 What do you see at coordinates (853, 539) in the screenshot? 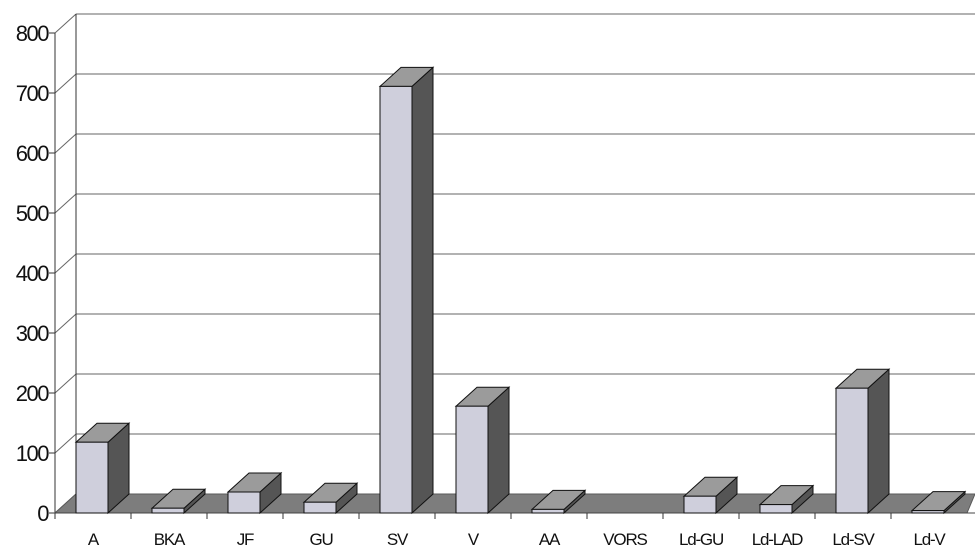
I see `x-tick-label: Ld-SV` at bounding box center [853, 539].